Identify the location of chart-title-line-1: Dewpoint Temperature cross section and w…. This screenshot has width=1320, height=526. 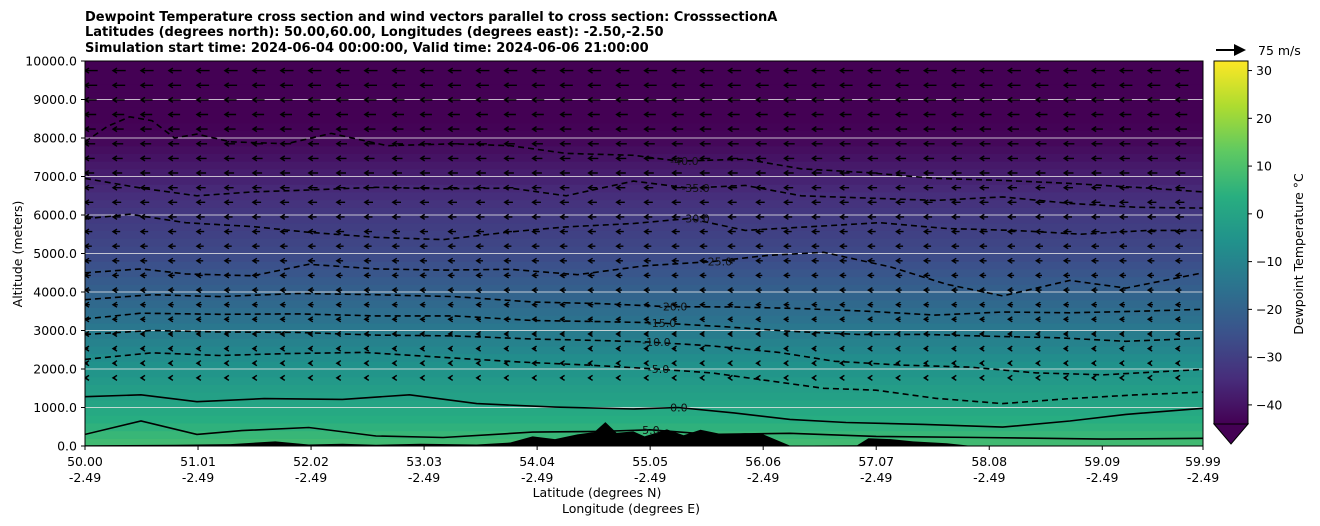
(431, 17).